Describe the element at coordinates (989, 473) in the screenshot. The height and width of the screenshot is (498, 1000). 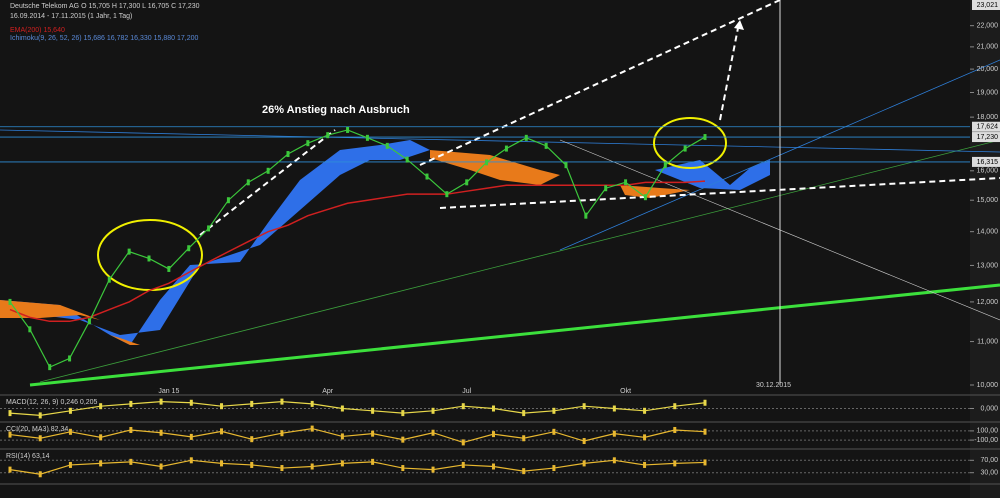
I see `y-tick-label: 30,00` at that location.